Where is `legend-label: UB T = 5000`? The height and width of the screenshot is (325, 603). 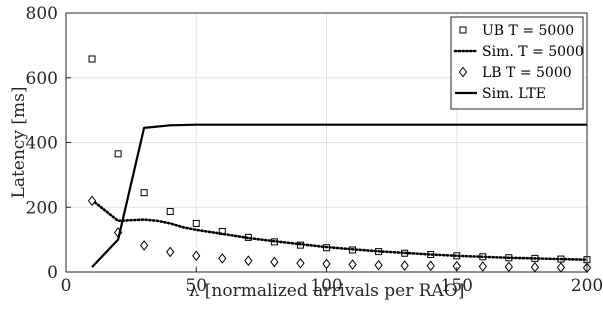 legend-label: UB T = 5000 is located at coordinates (528, 31).